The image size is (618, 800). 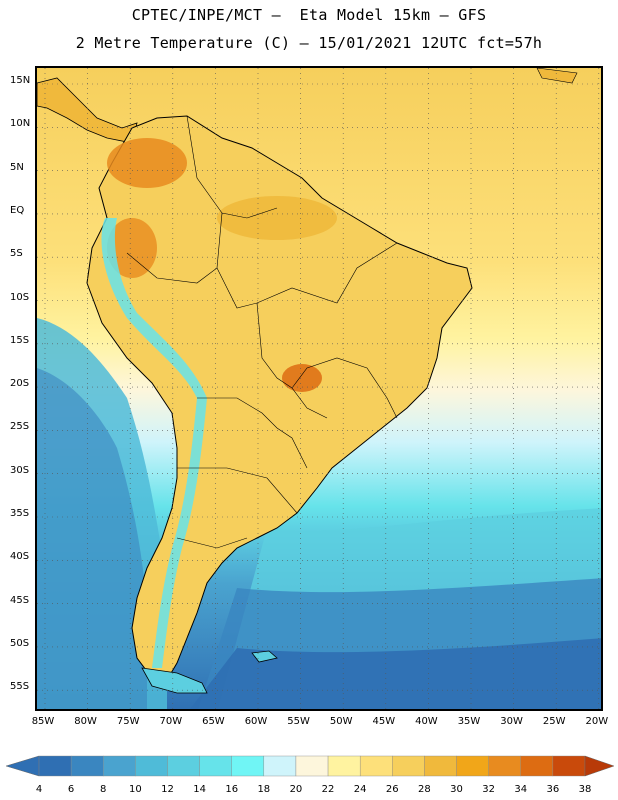 What do you see at coordinates (20, 427) in the screenshot?
I see `latitude-label: 25S` at bounding box center [20, 427].